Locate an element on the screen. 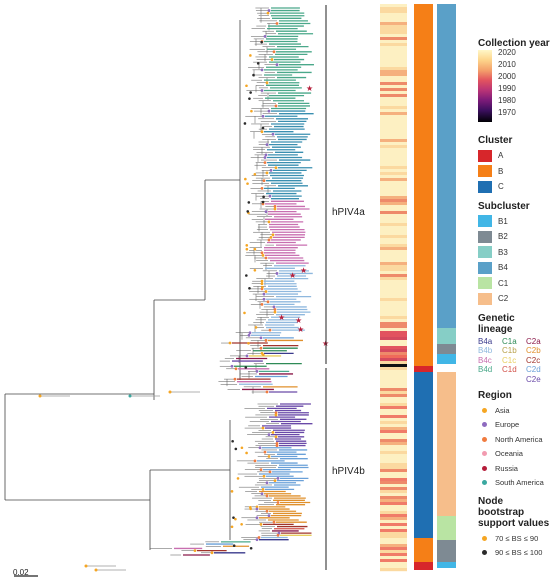  legend-title-region: Region is located at coordinates (495, 395).